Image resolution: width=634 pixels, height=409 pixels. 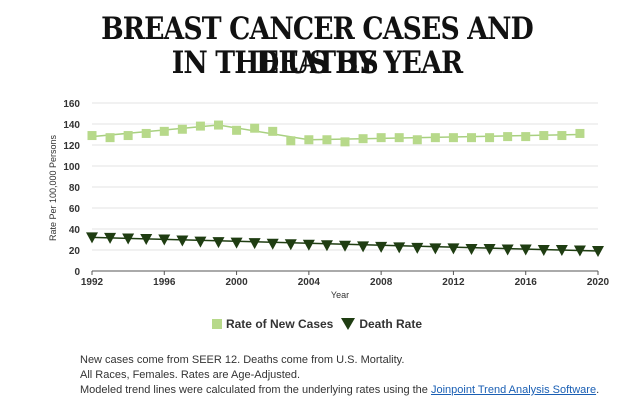 What do you see at coordinates (53, 187) in the screenshot?
I see `y-axis-label: Rate Per 100,000 Persons` at bounding box center [53, 187].